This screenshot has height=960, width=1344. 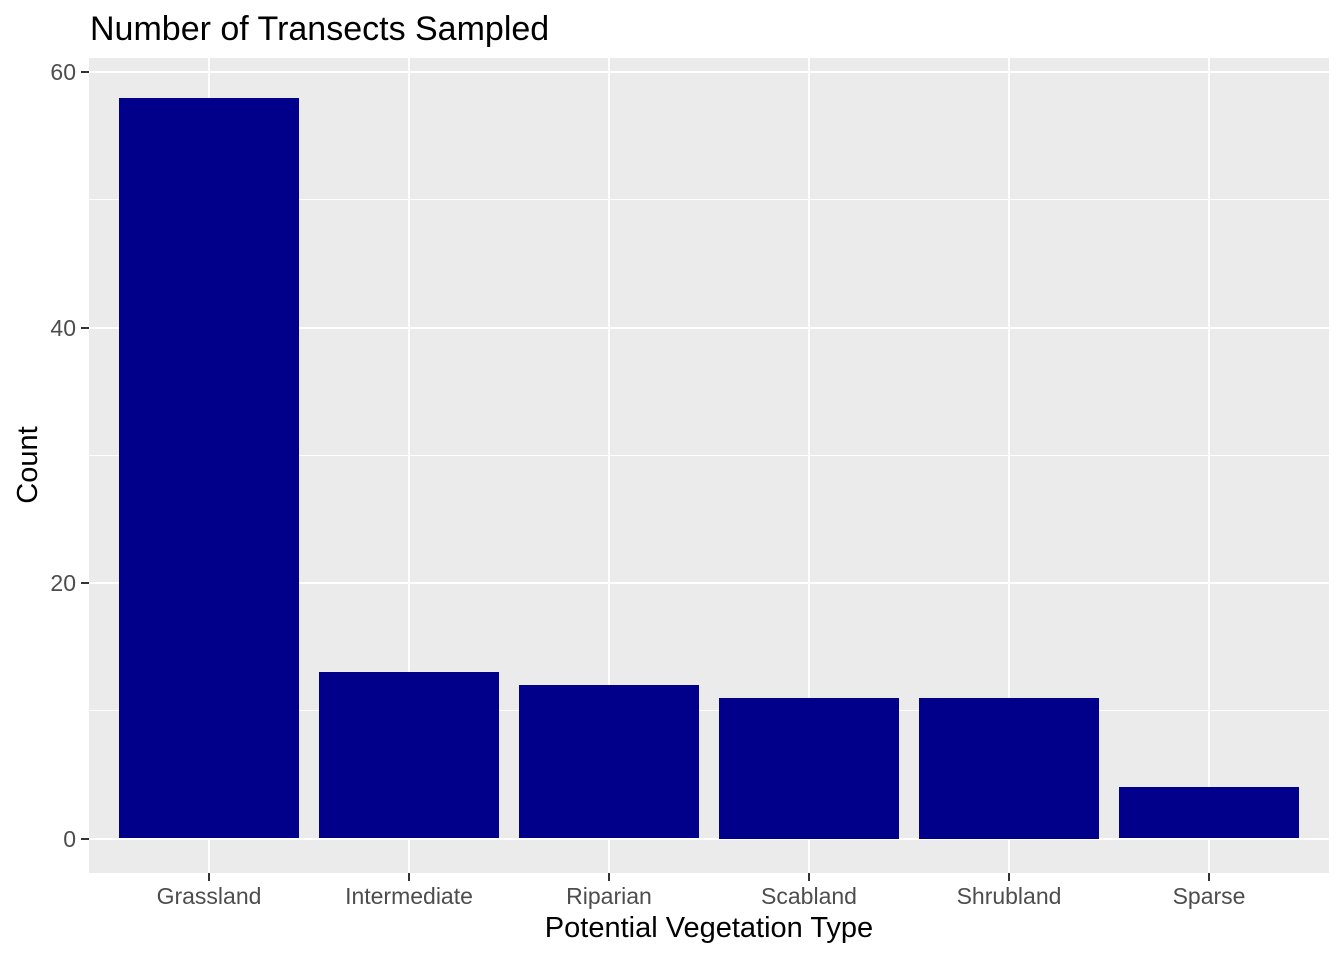 I want to click on bar-shrubland, so click(x=1009, y=768).